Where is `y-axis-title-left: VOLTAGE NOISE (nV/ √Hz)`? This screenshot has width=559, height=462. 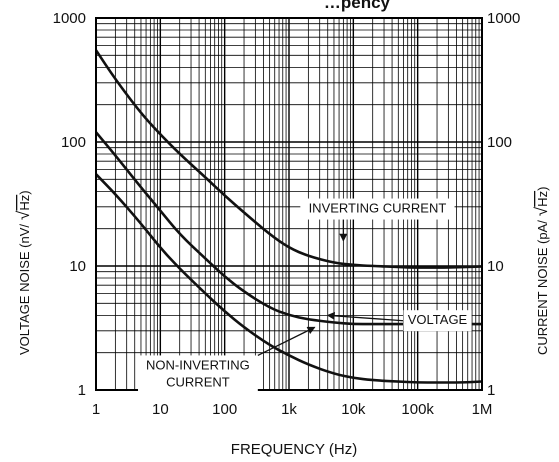 y-axis-title-left: VOLTAGE NOISE (nV/ √Hz) is located at coordinates (23, 272).